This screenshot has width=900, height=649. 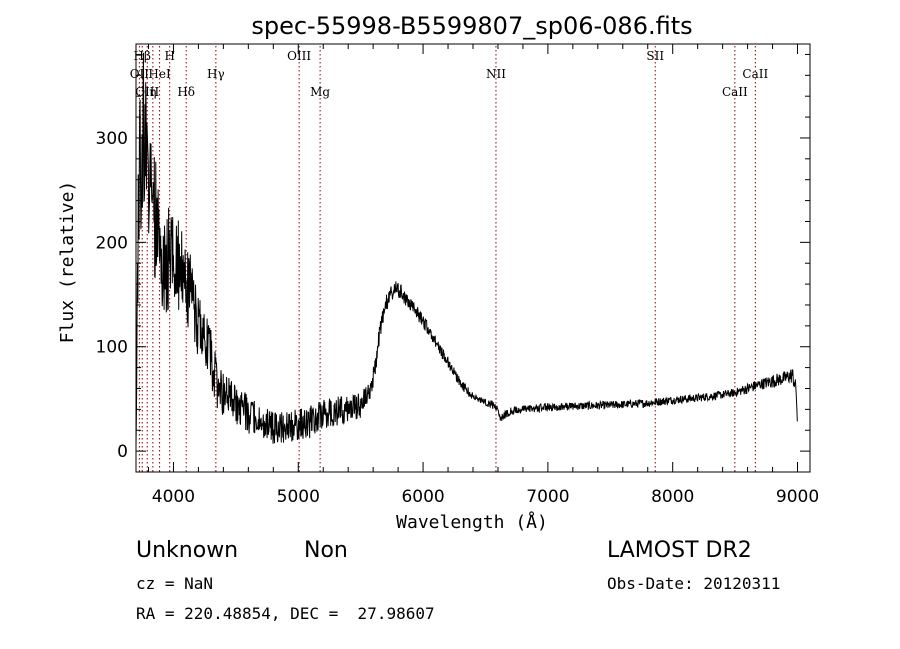 I want to click on spectral-line-label: Mg, so click(x=320, y=92).